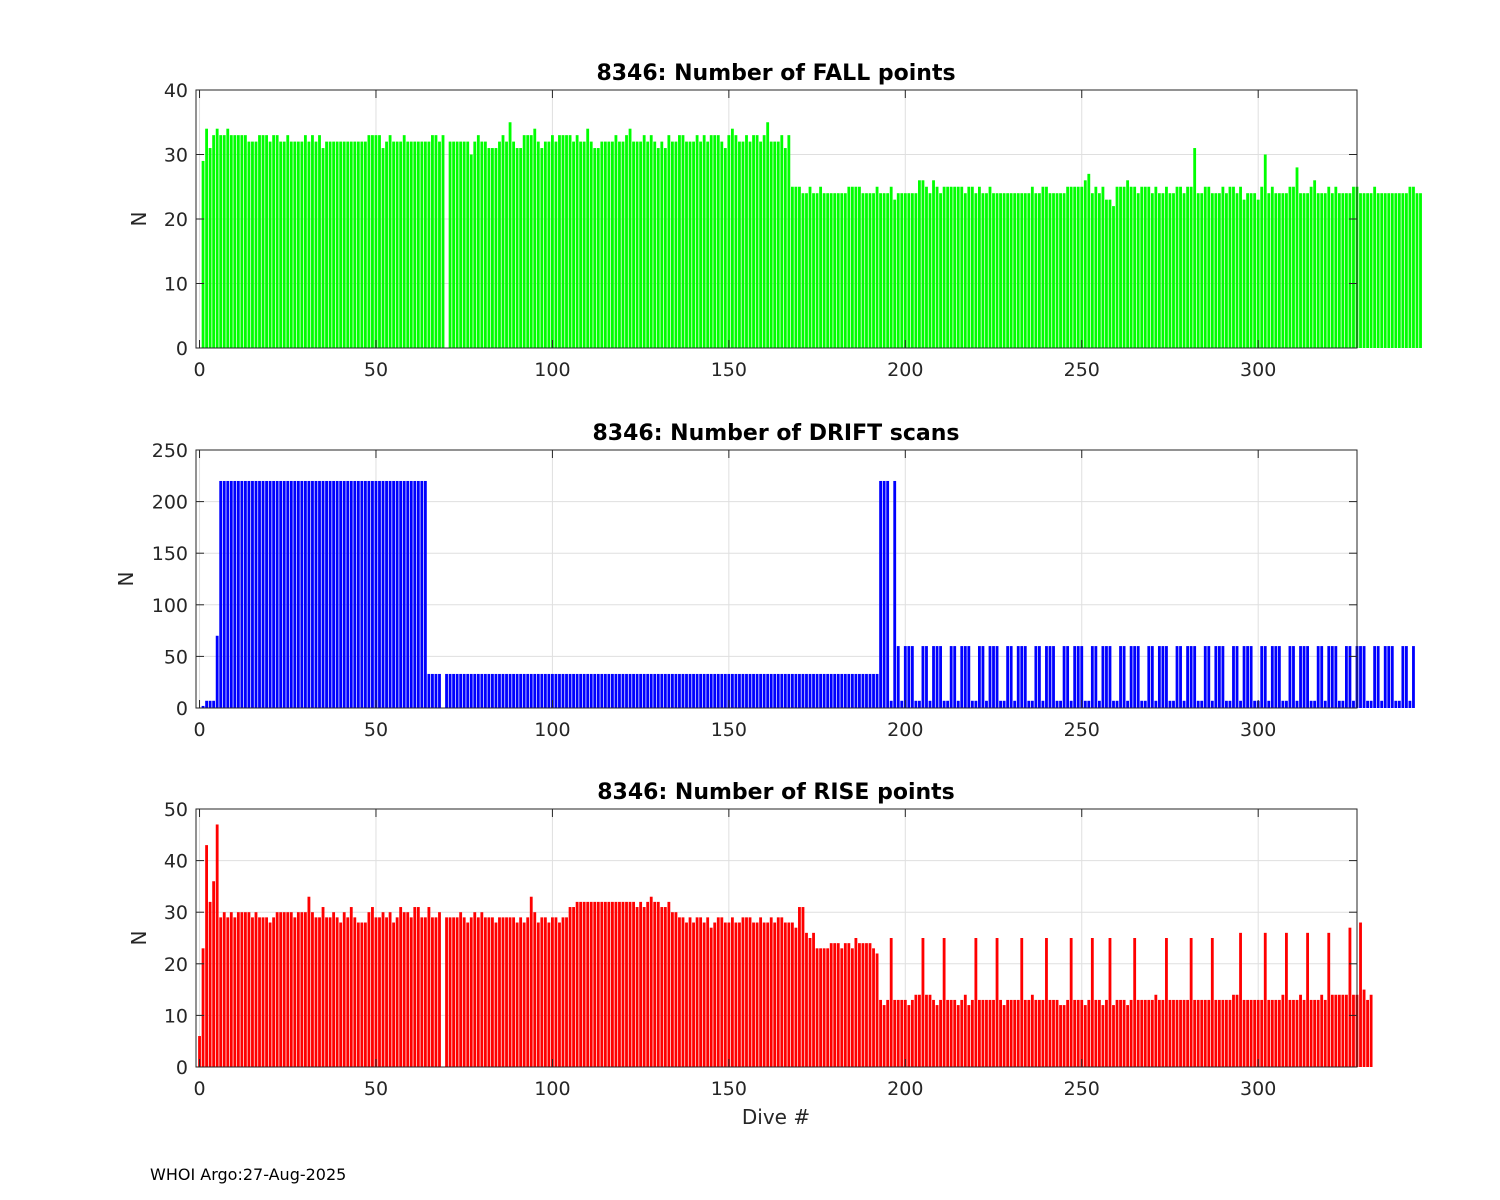 The image size is (1500, 1200). I want to click on y-tick-label: 20, so click(176, 220).